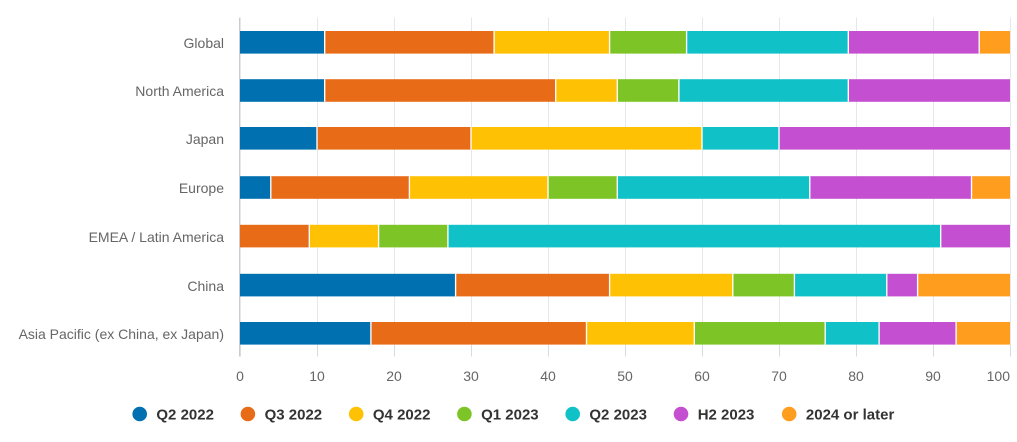  Describe the element at coordinates (394, 376) in the screenshot. I see `svg-text: 20` at that location.